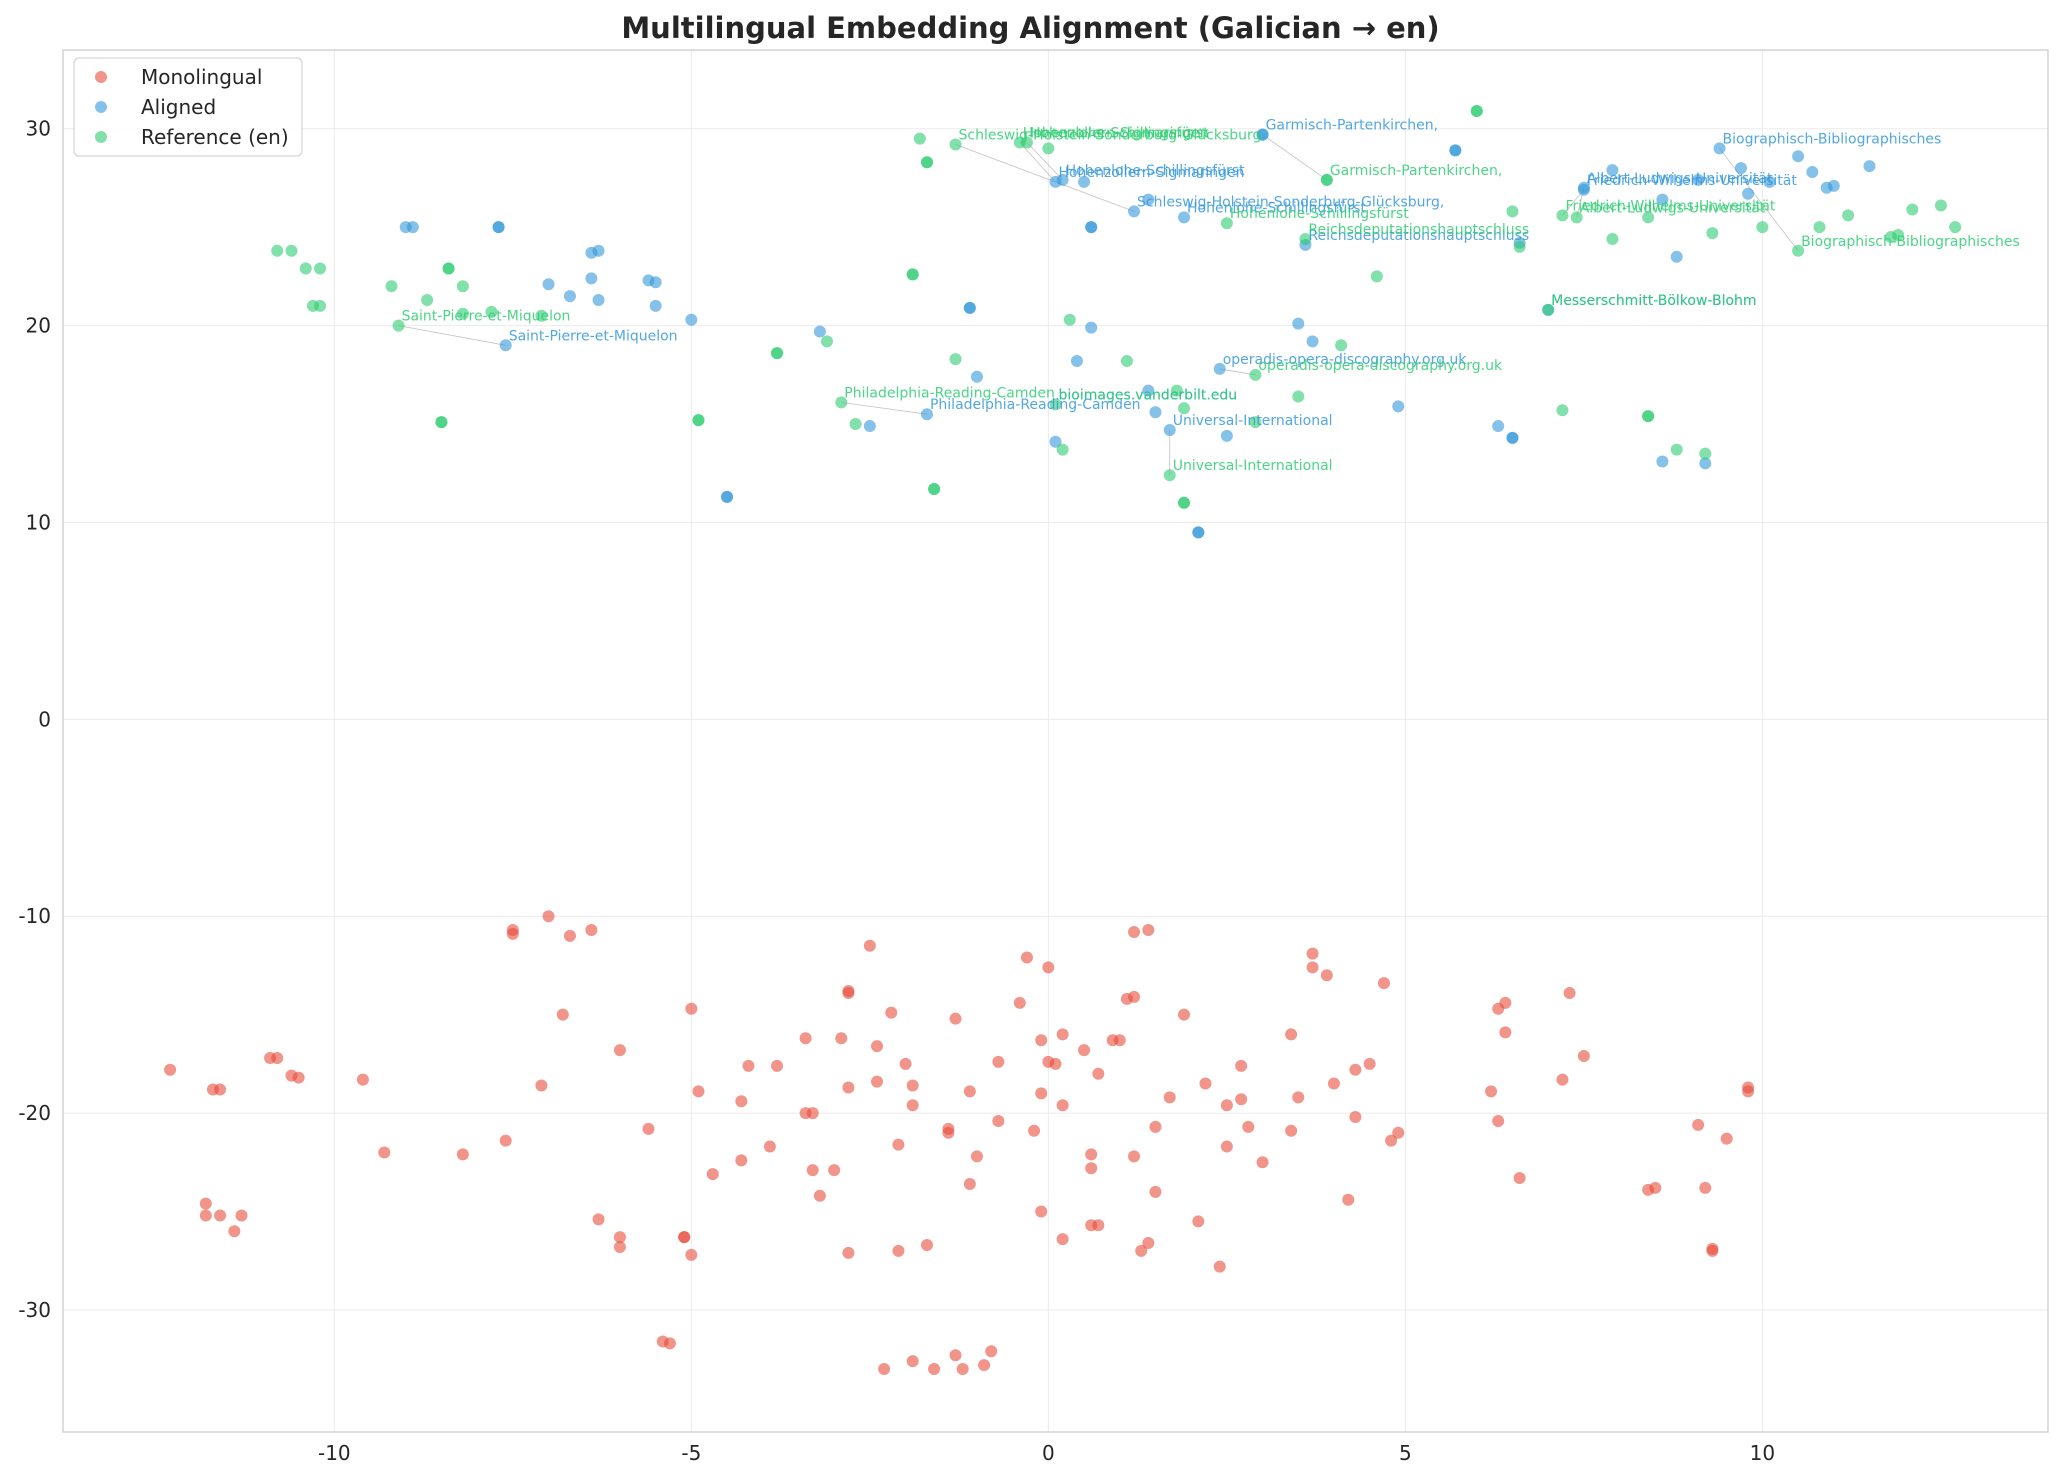  Describe the element at coordinates (1046, 1453) in the screenshot. I see `x-axis-ticks: -10 -5 0 5 10` at that location.